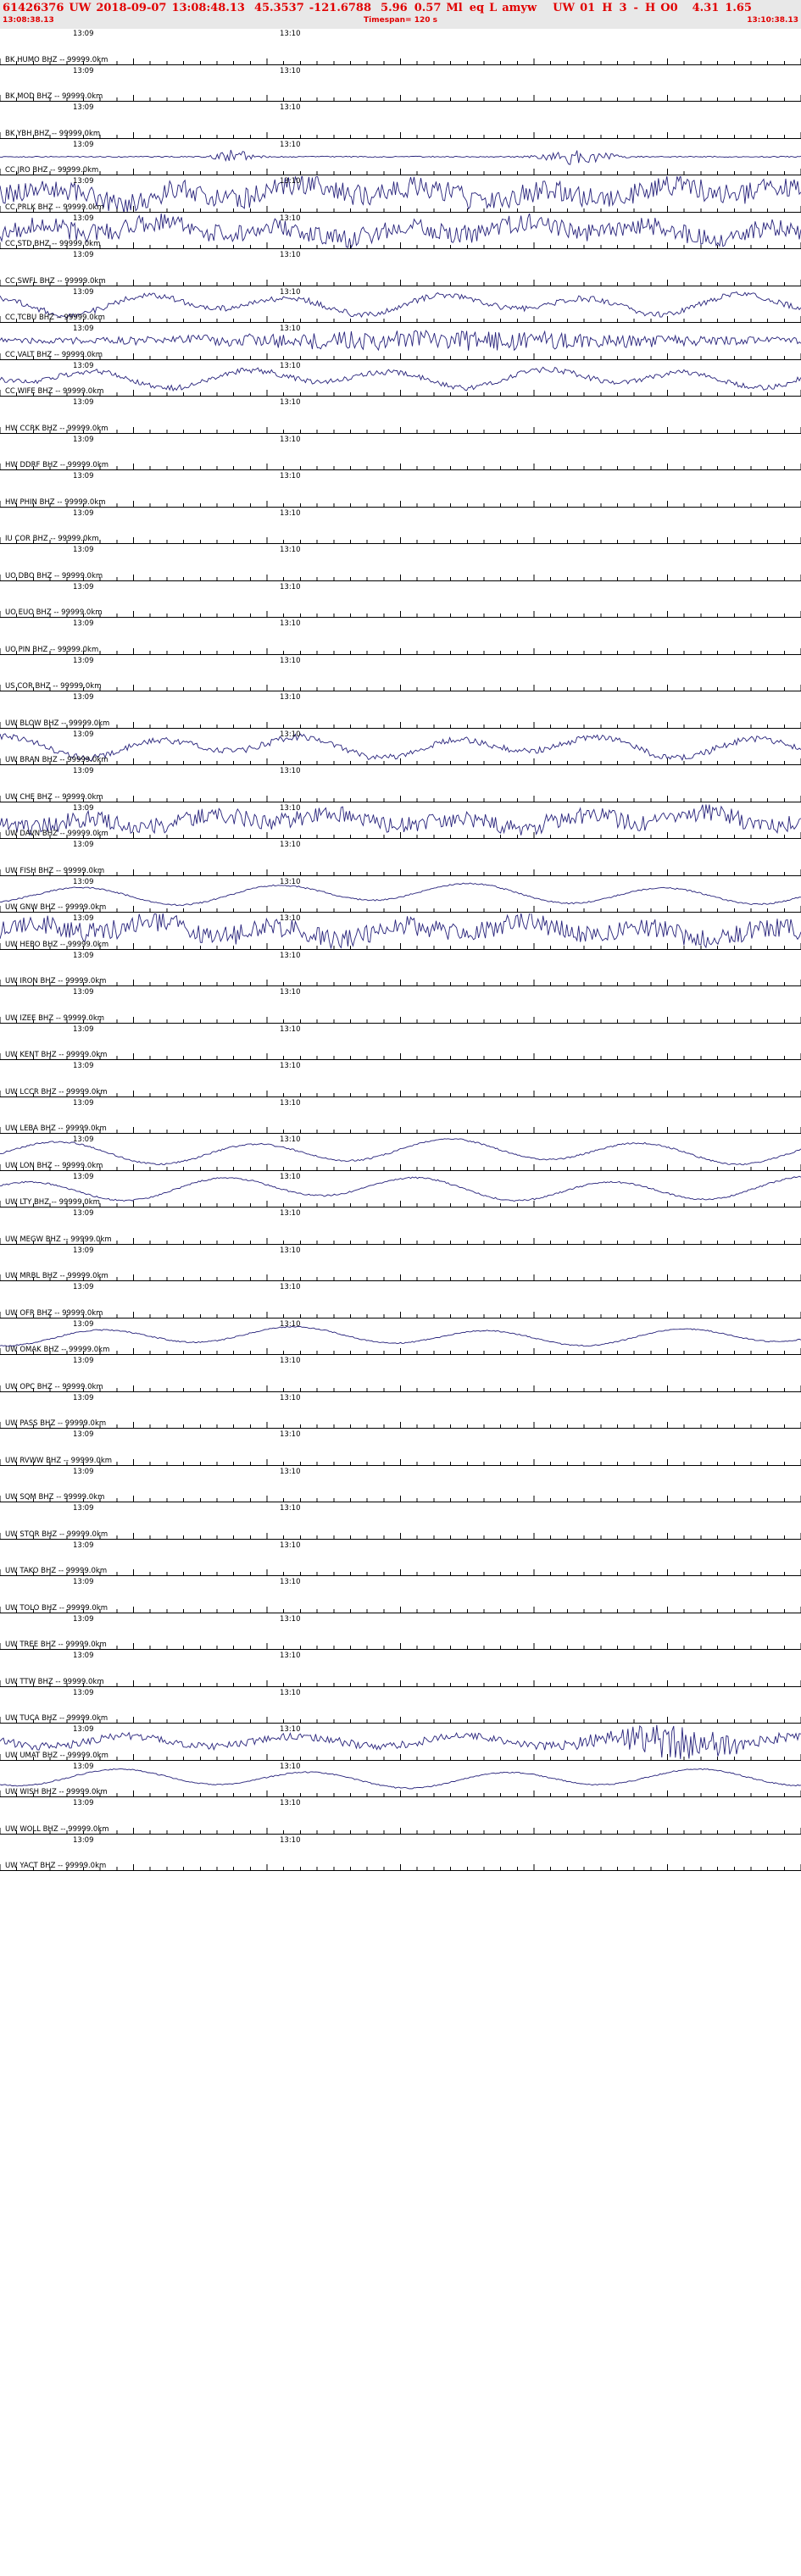 Image resolution: width=801 pixels, height=2576 pixels. What do you see at coordinates (400, 1043) in the screenshot?
I see `trace-row: UW KENT BHZ -- 99999.0km 13:09 13:10` at bounding box center [400, 1043].